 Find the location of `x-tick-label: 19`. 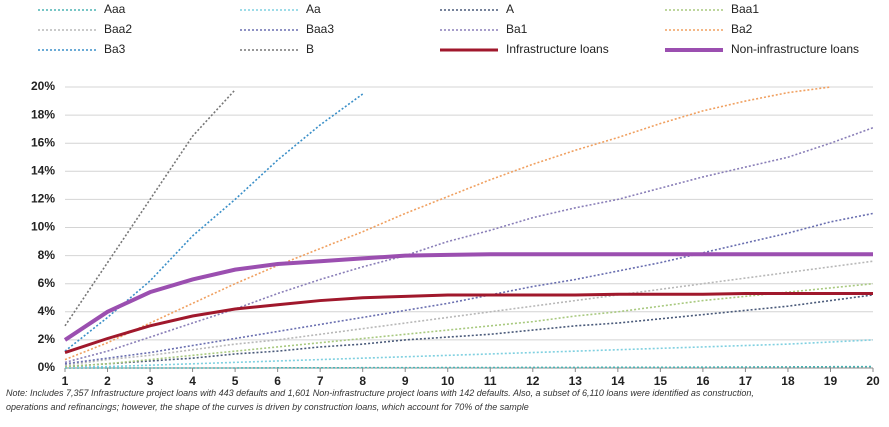

x-tick-label: 19 is located at coordinates (831, 381).